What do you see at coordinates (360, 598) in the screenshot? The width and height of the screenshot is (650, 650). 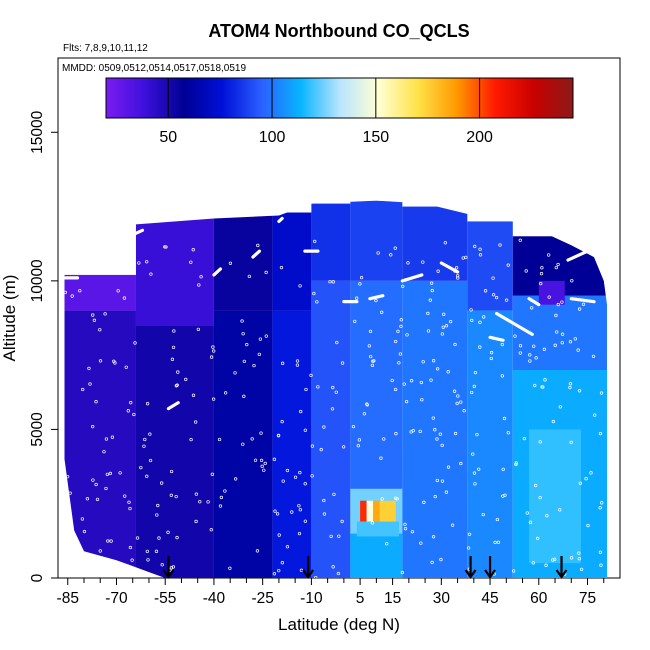 I see `x-tick-label: 5` at bounding box center [360, 598].